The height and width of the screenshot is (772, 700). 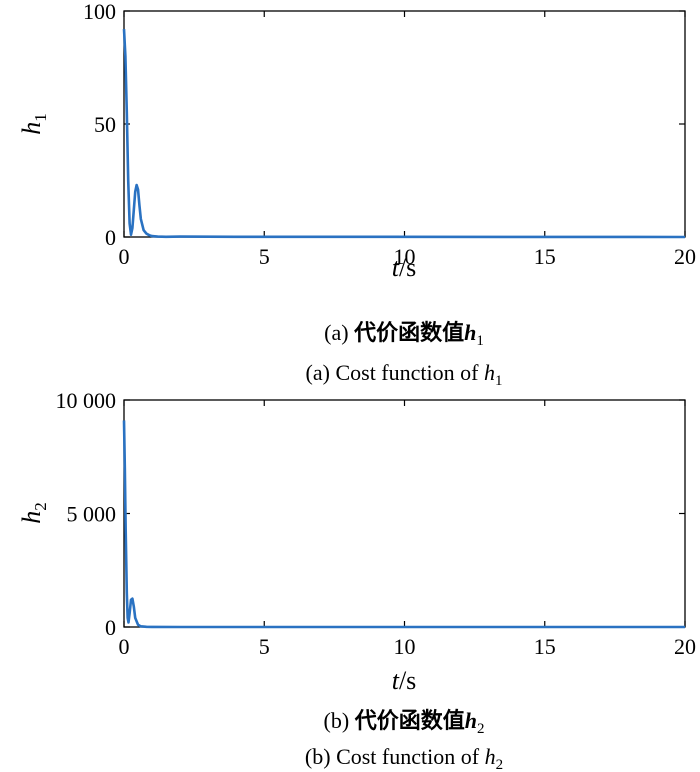 What do you see at coordinates (481, 729) in the screenshot?
I see `caption-cn-sub: 2` at bounding box center [481, 729].